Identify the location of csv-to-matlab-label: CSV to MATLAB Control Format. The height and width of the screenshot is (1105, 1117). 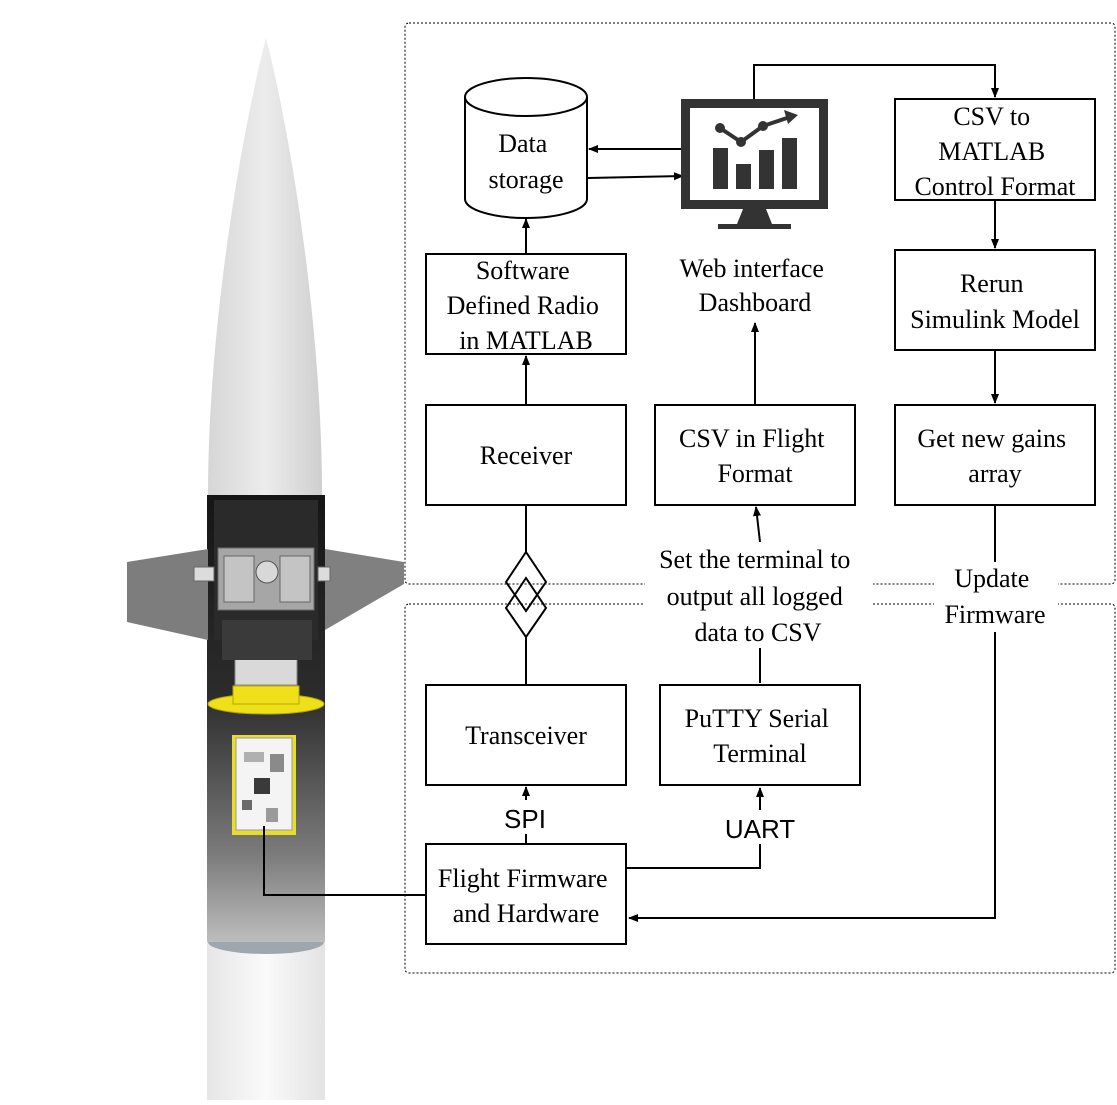
(995, 151).